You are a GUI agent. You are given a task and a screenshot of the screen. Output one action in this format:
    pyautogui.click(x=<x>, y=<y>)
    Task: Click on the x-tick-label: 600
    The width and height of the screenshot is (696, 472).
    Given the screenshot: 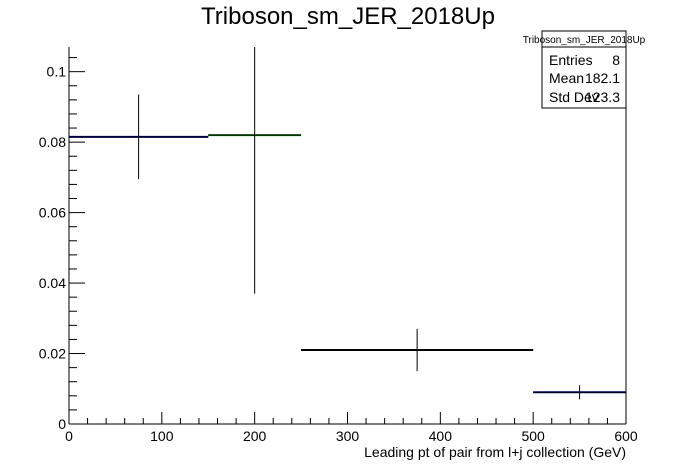 What is the action you would take?
    pyautogui.click(x=626, y=436)
    